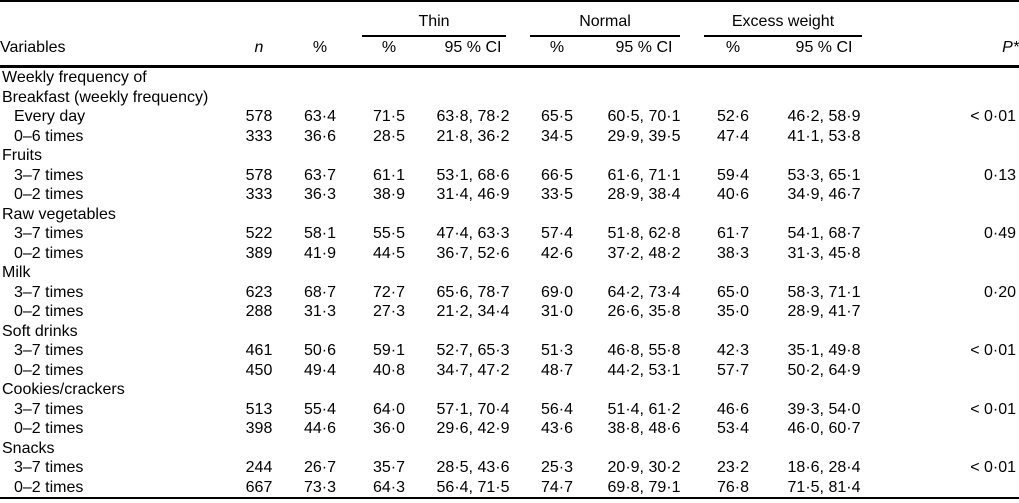 The width and height of the screenshot is (1019, 503). I want to click on cell-normal-ci: 29·9, 39·5, so click(644, 136).